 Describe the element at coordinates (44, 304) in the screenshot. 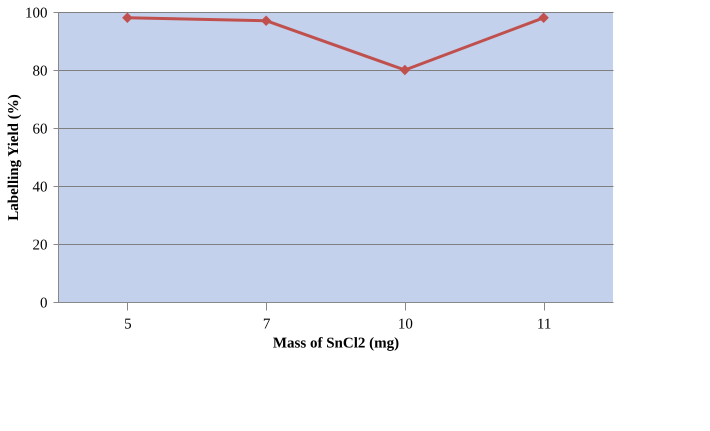

I see `y-tick-label: 0` at that location.